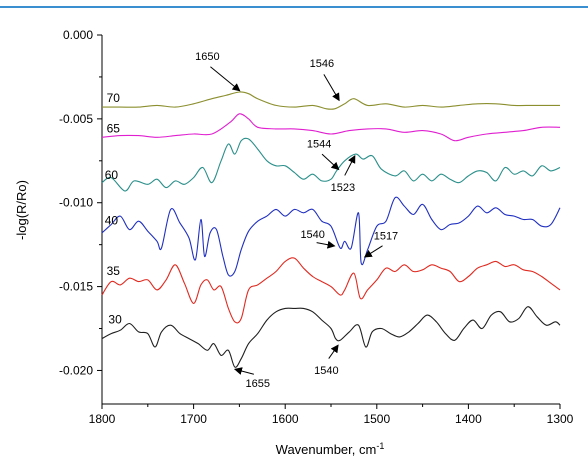  I want to click on series-label-65: 65, so click(114, 128).